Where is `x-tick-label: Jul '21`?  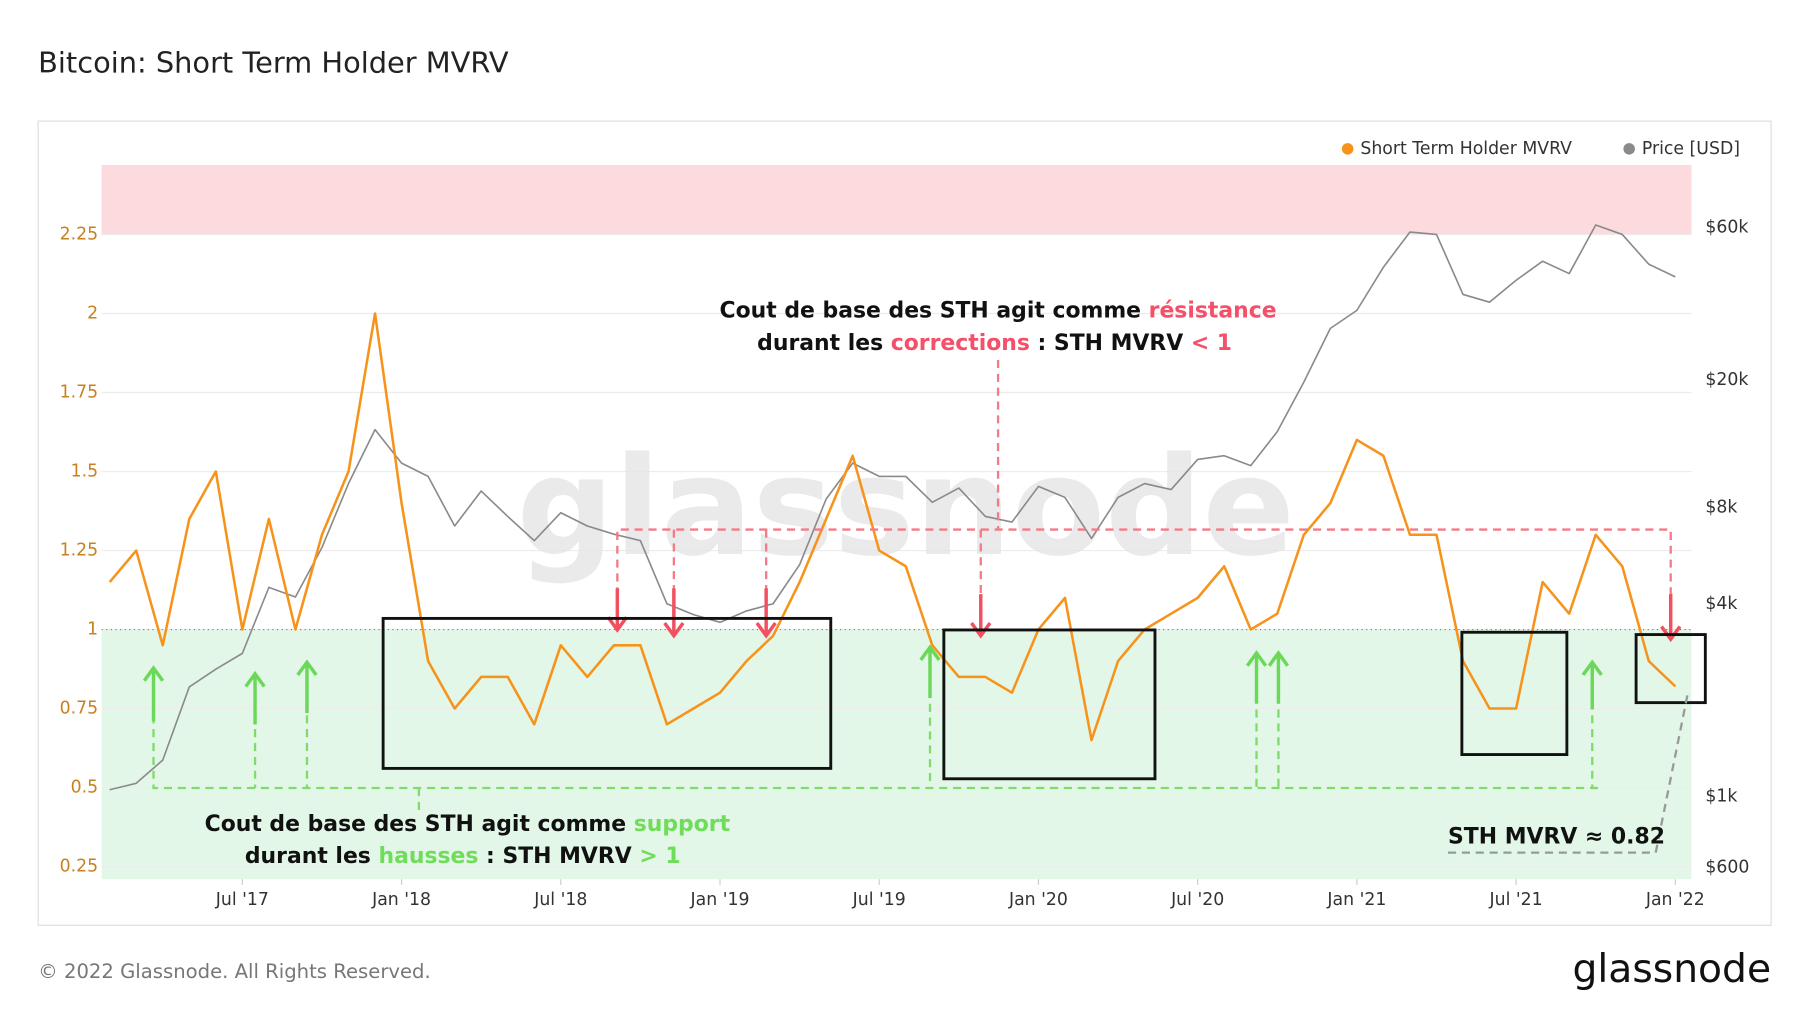
x-tick-label: Jul '21 is located at coordinates (1516, 900).